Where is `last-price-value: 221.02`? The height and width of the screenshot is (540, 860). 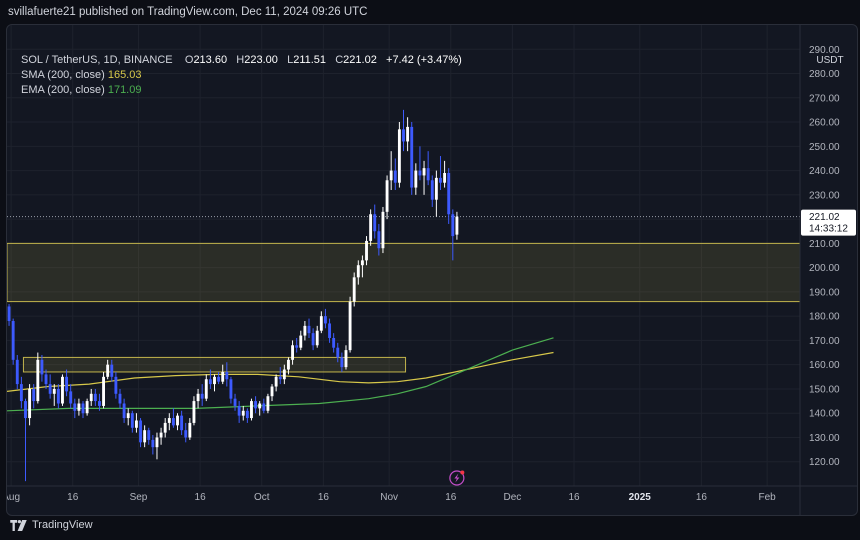 last-price-value: 221.02 is located at coordinates (824, 217).